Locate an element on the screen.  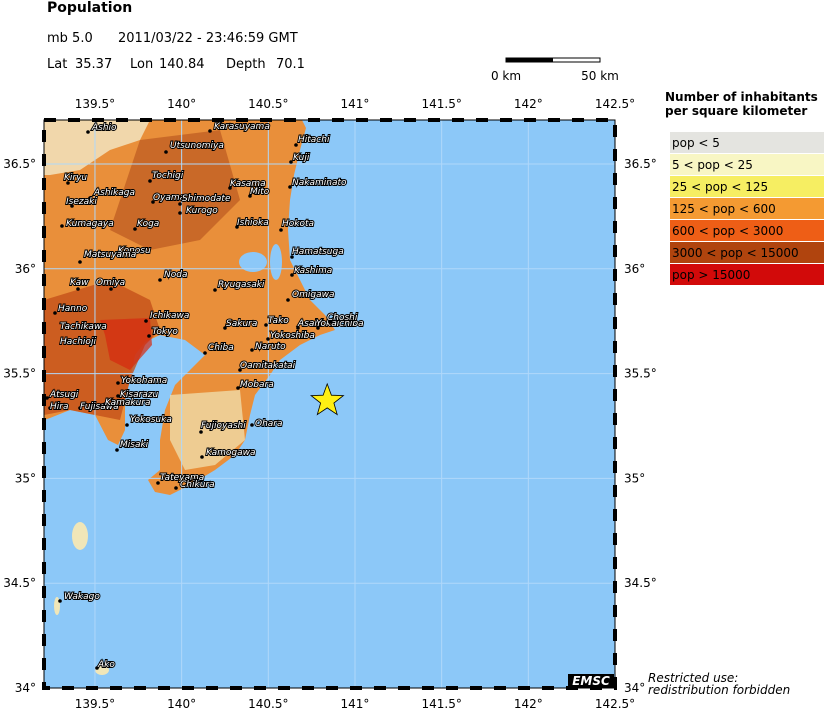
depth-value: 70.1 is located at coordinates (290, 64).